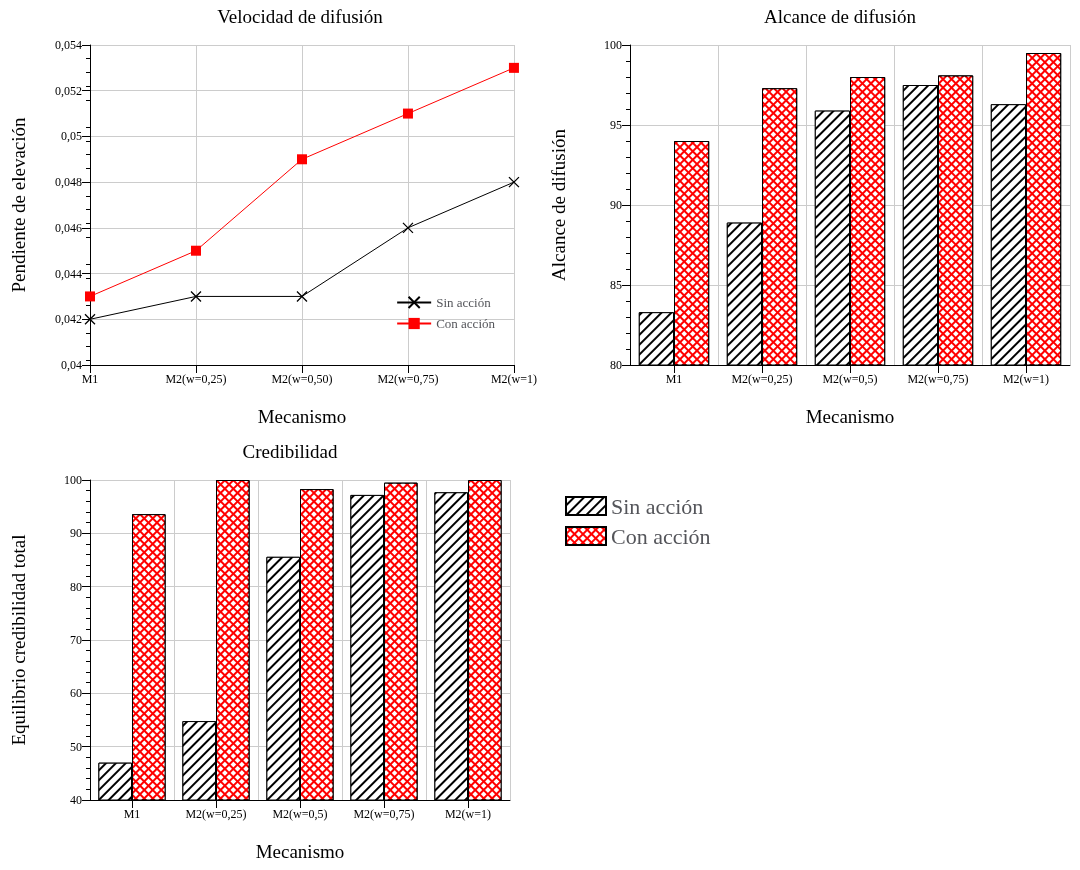 The width and height of the screenshot is (1080, 870). Describe the element at coordinates (68, 319) in the screenshot. I see `y-tick-label: 0,042` at that location.